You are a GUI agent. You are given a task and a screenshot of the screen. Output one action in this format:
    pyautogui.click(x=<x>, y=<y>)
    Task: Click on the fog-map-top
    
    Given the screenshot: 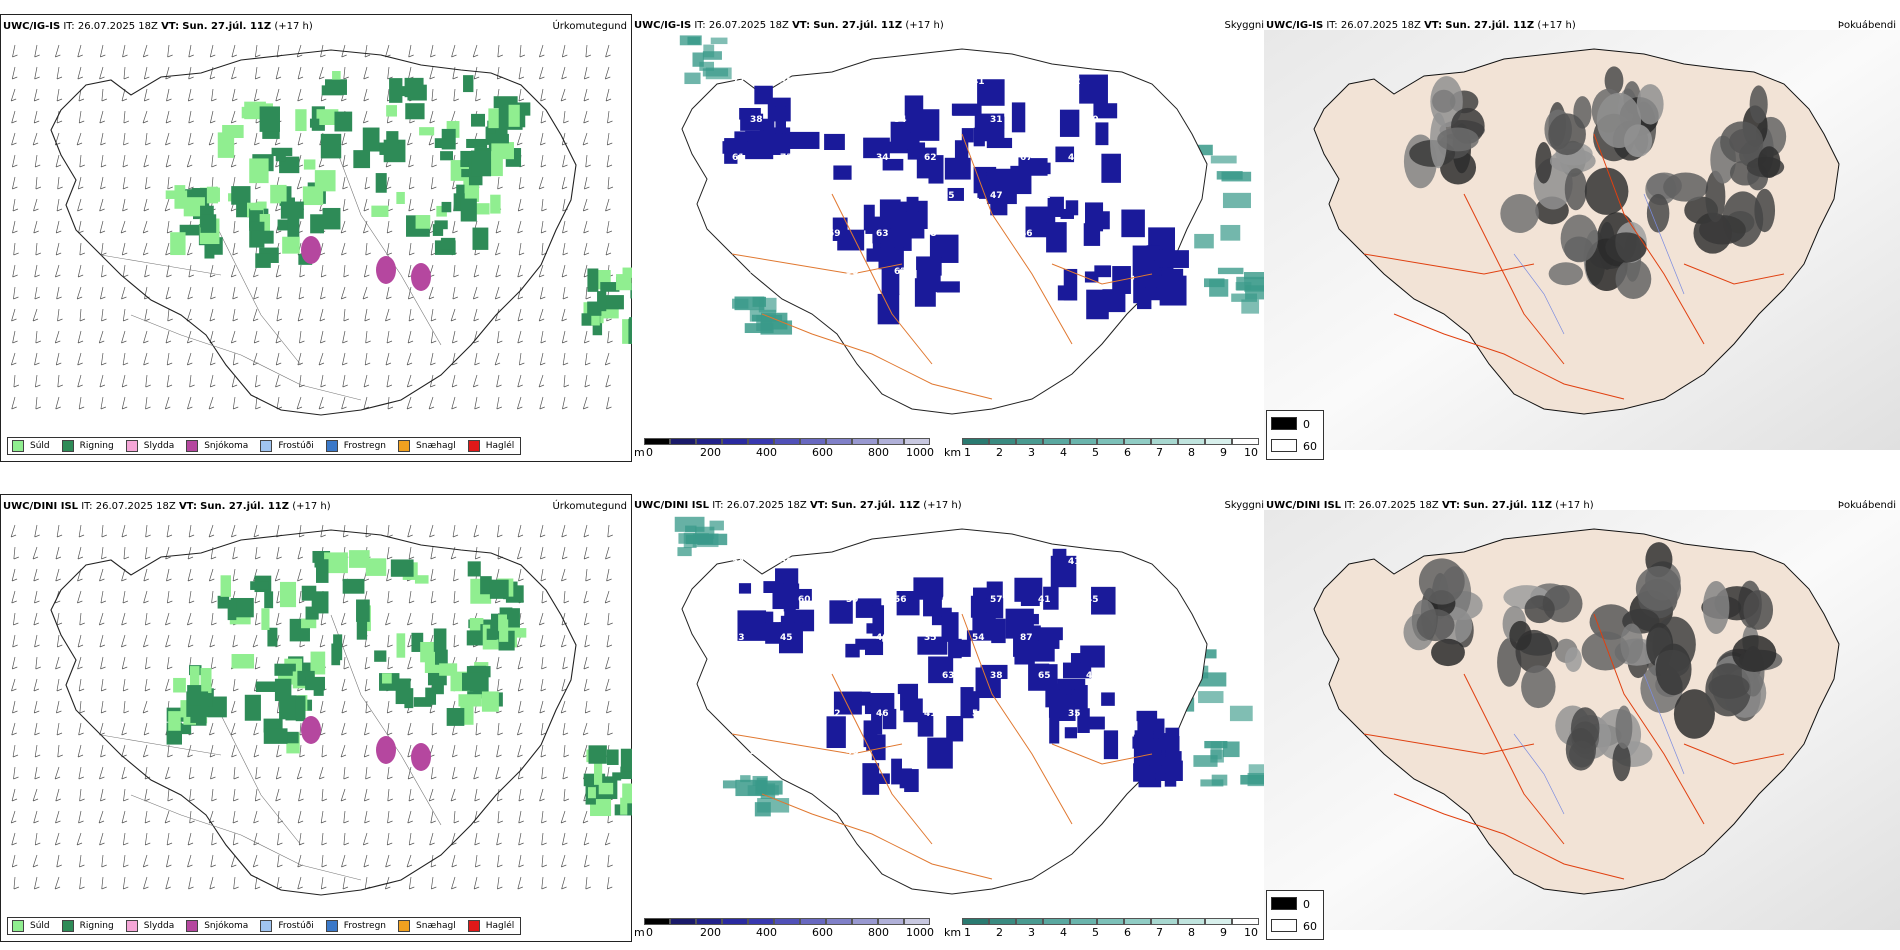 What is the action you would take?
    pyautogui.click(x=1582, y=240)
    